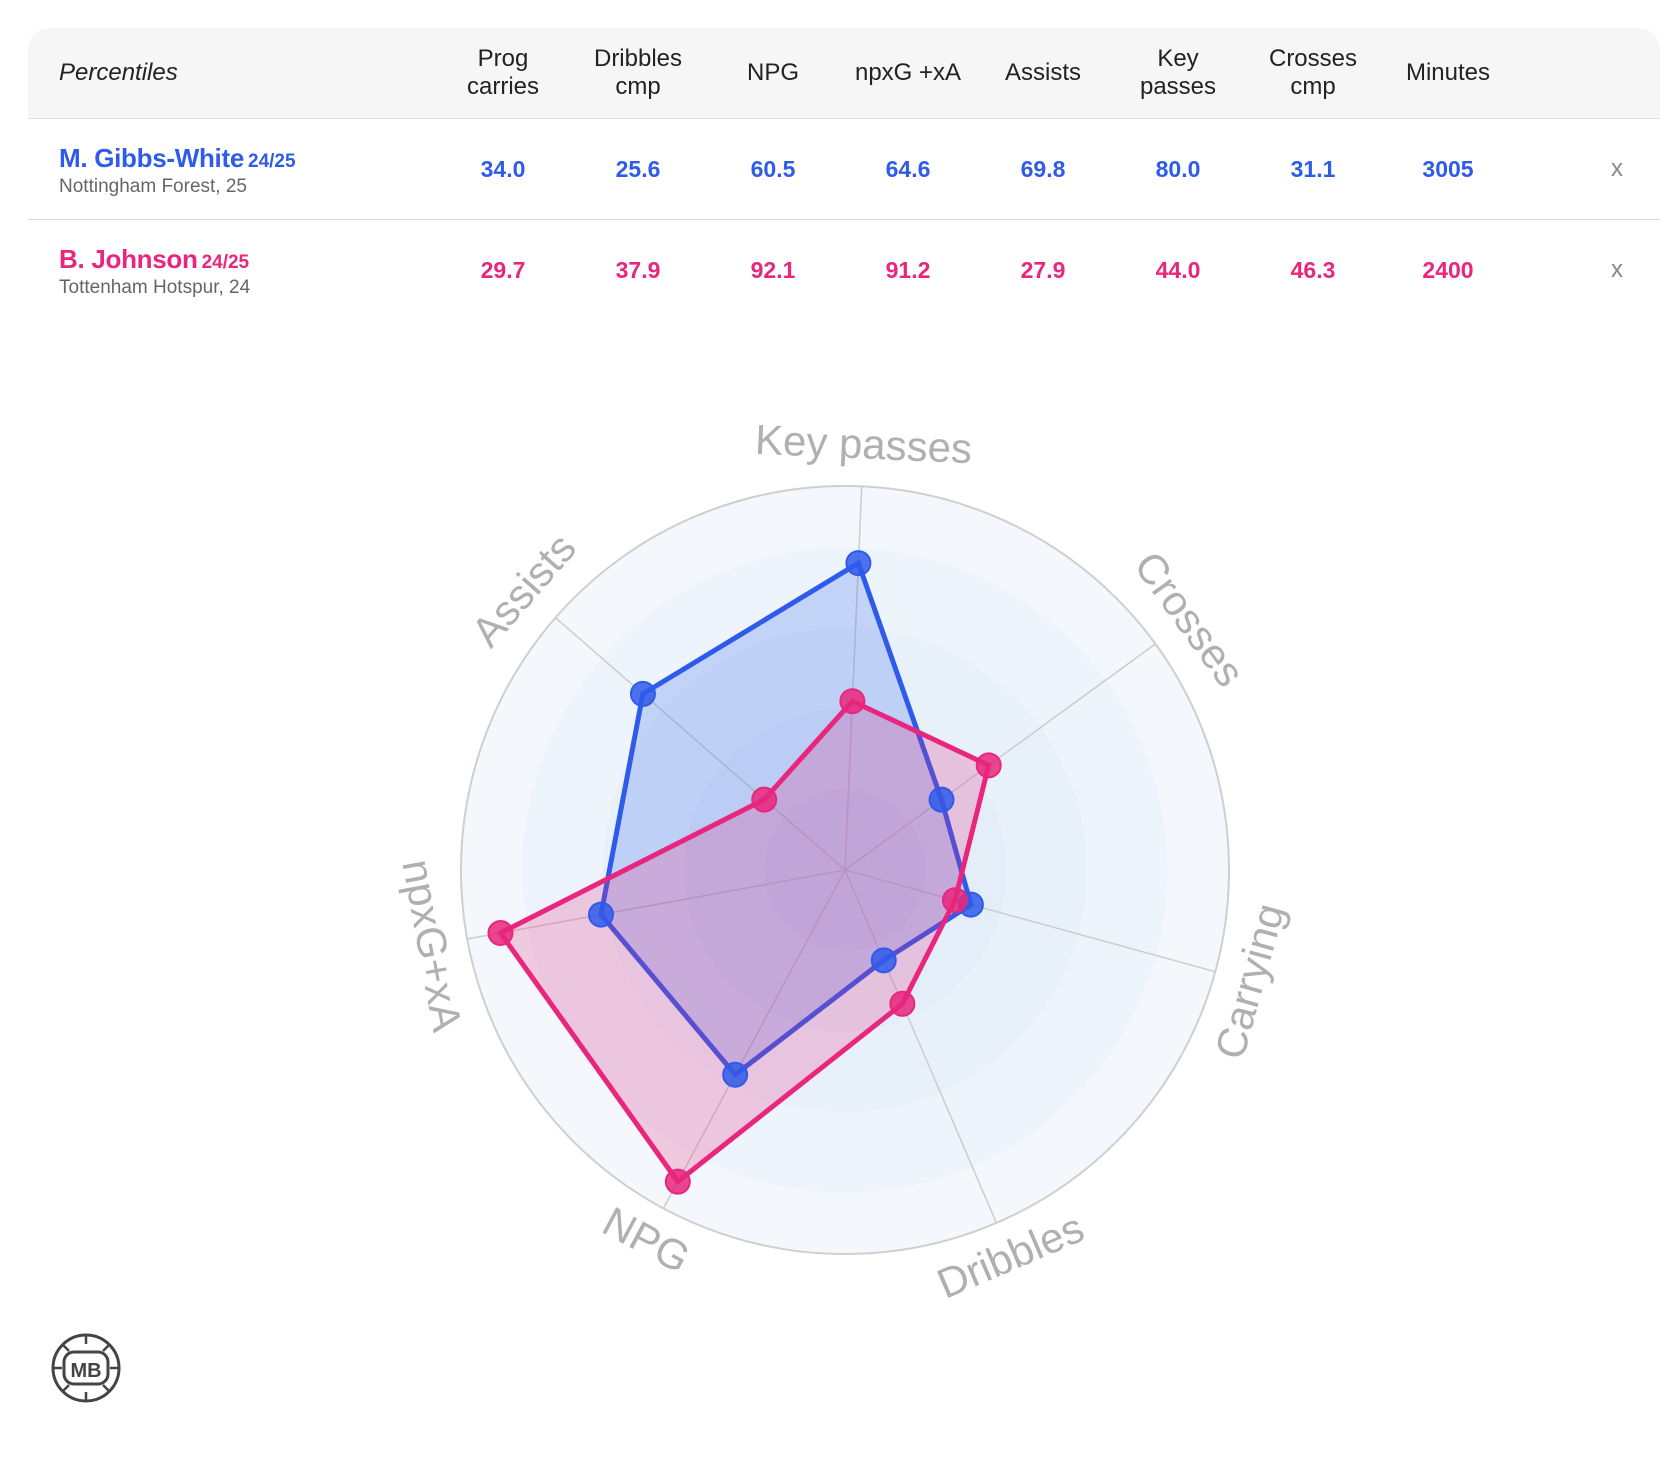 The image size is (1680, 1468). What do you see at coordinates (908, 72) in the screenshot?
I see `column-header: npxG +xA` at bounding box center [908, 72].